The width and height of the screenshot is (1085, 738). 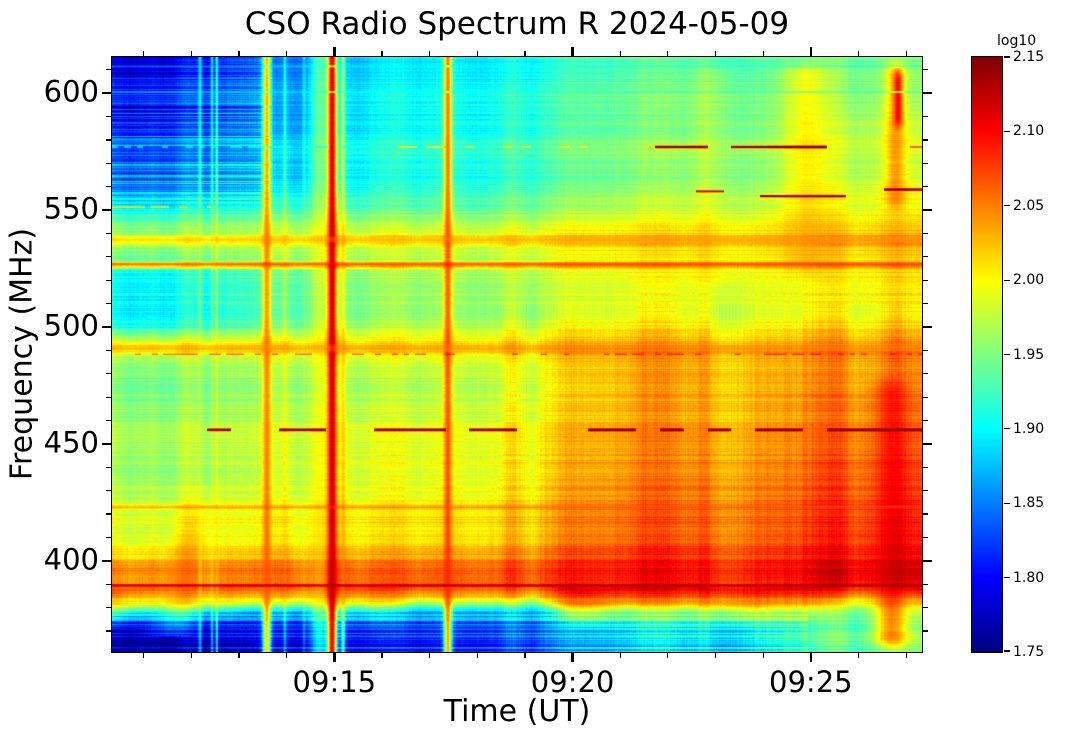 I want to click on colorbar-frame, so click(x=987, y=354).